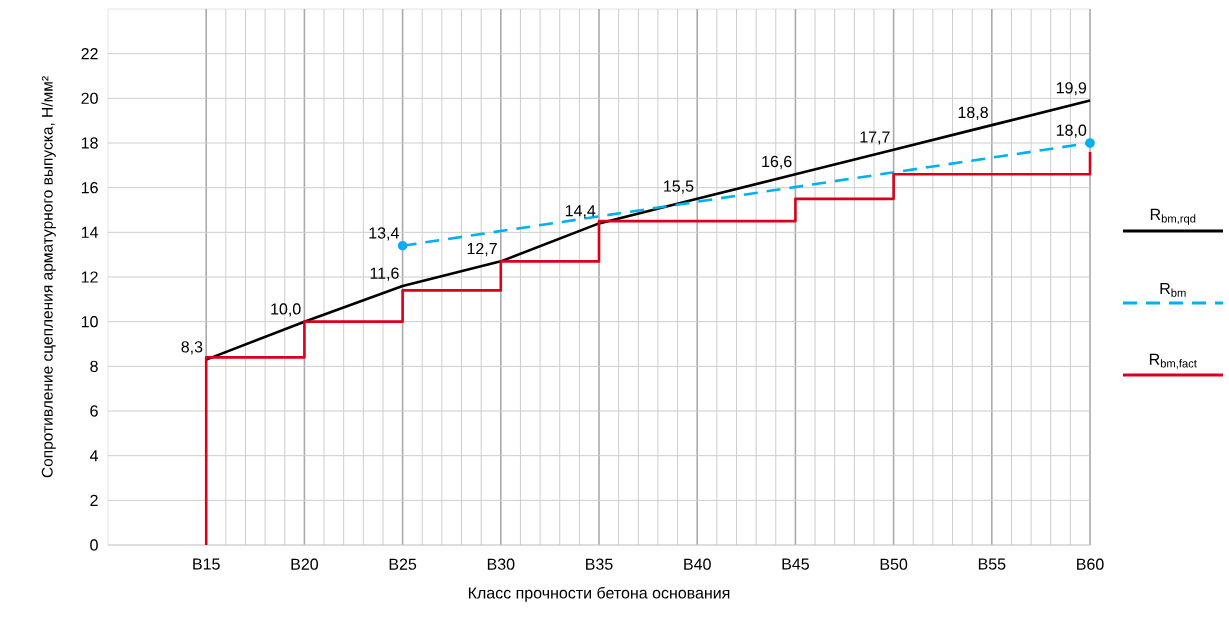 This screenshot has height=621, width=1229. I want to click on y-tick-label: 6, so click(94, 411).